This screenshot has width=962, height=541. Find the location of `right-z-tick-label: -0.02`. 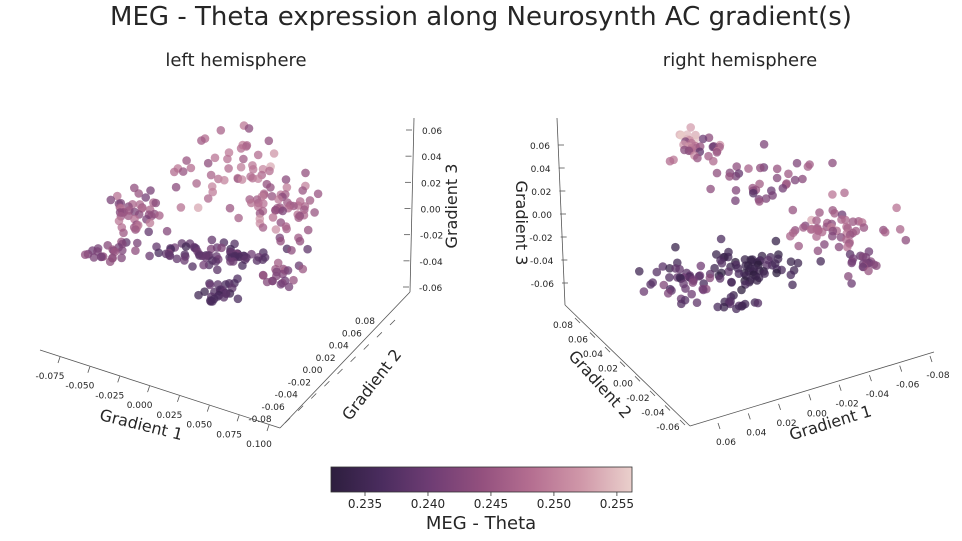

right-z-tick-label: -0.02 is located at coordinates (540, 239).